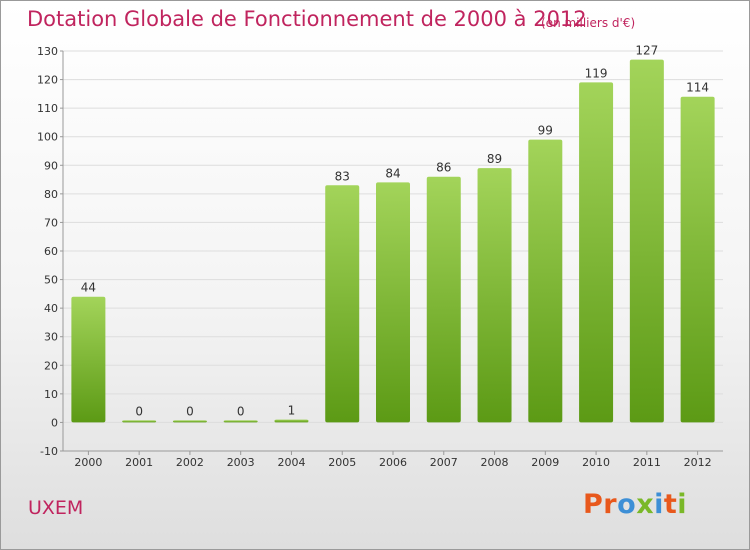 The height and width of the screenshot is (550, 750). I want to click on y-tick-label: 90, so click(51, 165).